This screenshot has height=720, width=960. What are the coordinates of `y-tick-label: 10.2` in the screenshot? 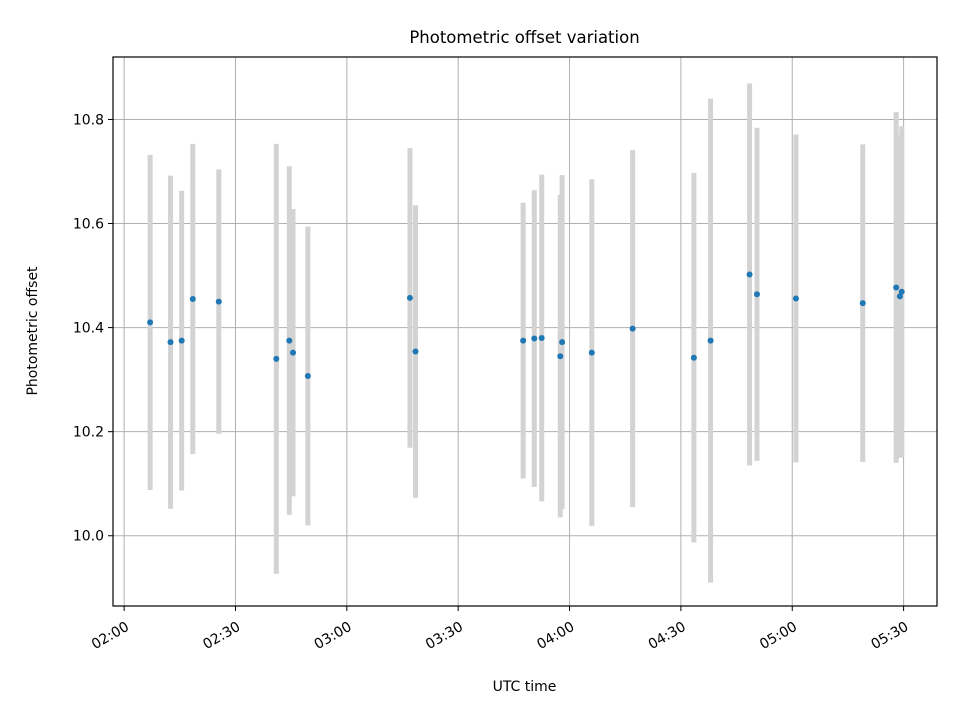 It's located at (88, 433).